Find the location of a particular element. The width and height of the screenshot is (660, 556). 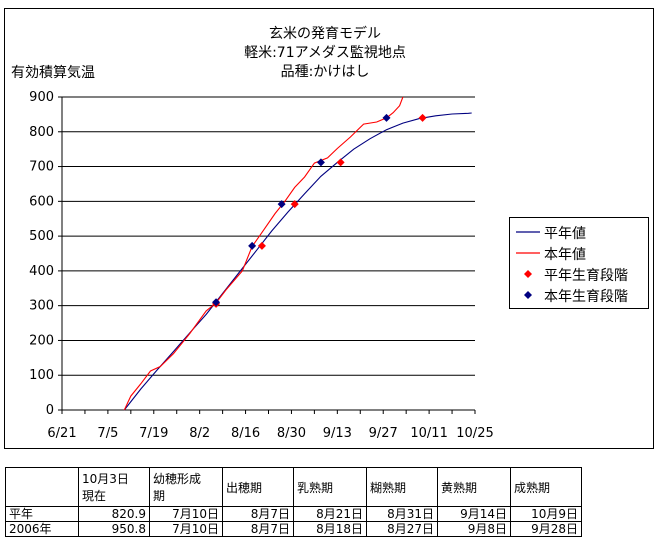

table-header-cell: 出穂期 is located at coordinates (258, 487).